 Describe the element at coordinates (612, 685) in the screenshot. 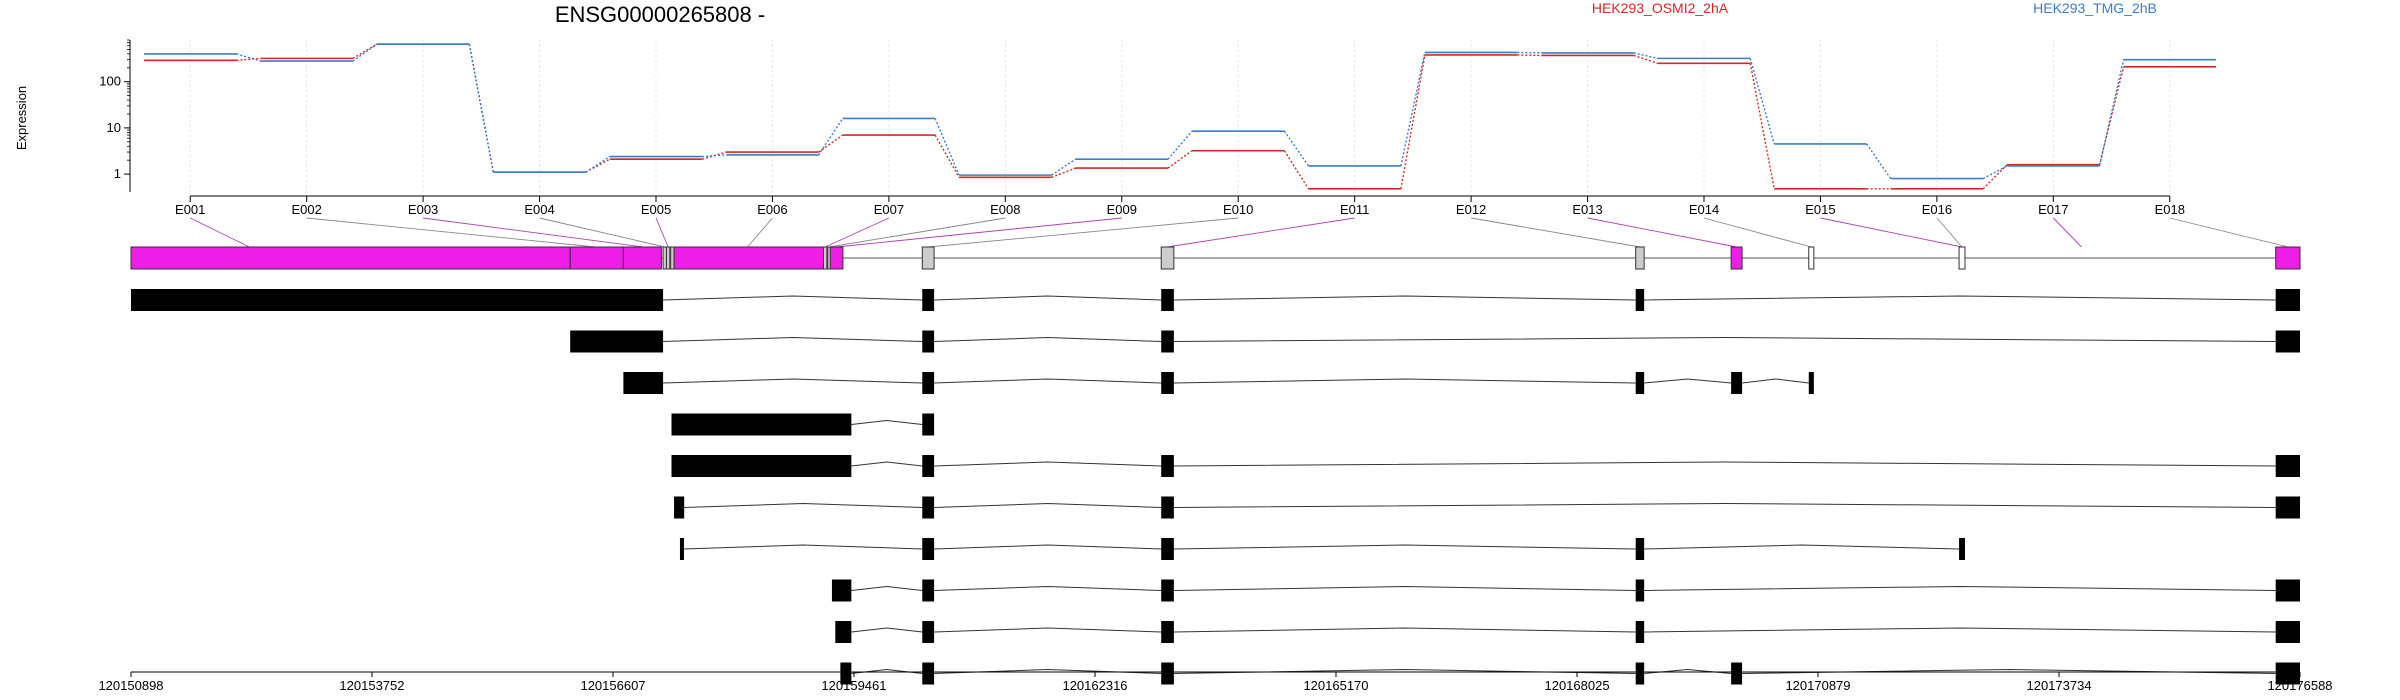

I see `coordinate-tick-label: 120156607` at that location.